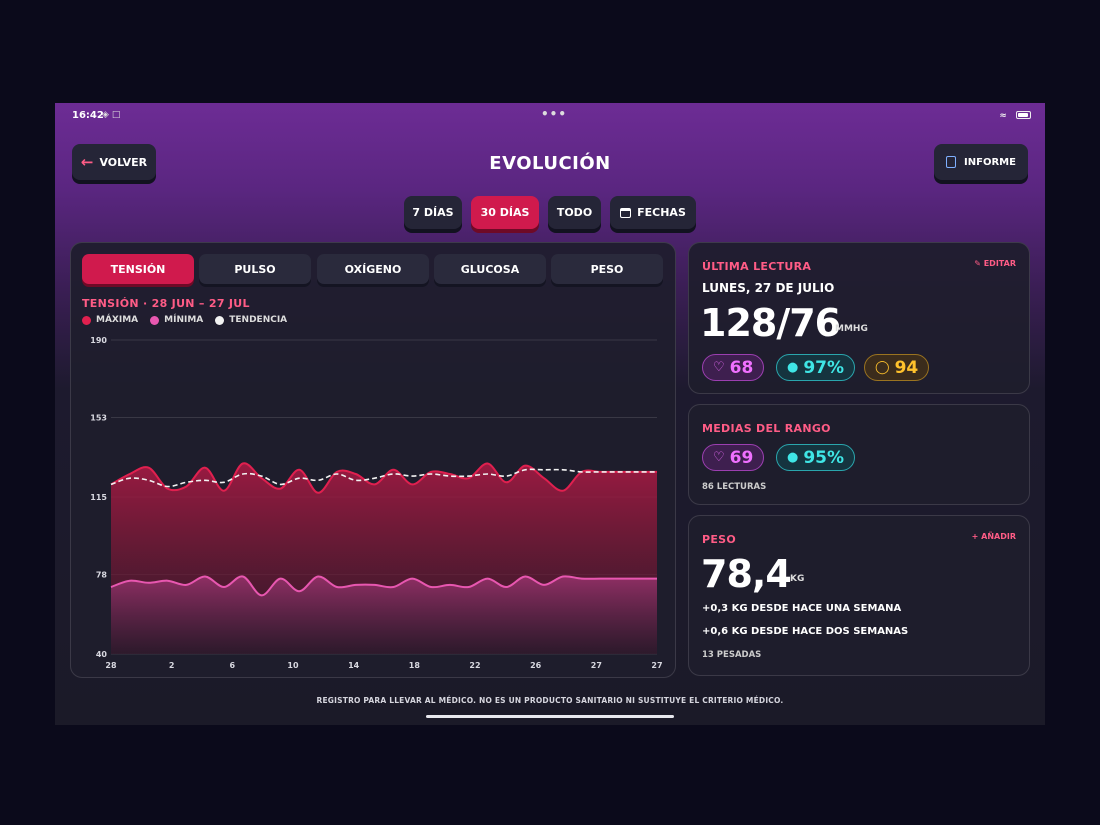  What do you see at coordinates (741, 367) in the screenshot?
I see `pulse-value: 68` at bounding box center [741, 367].